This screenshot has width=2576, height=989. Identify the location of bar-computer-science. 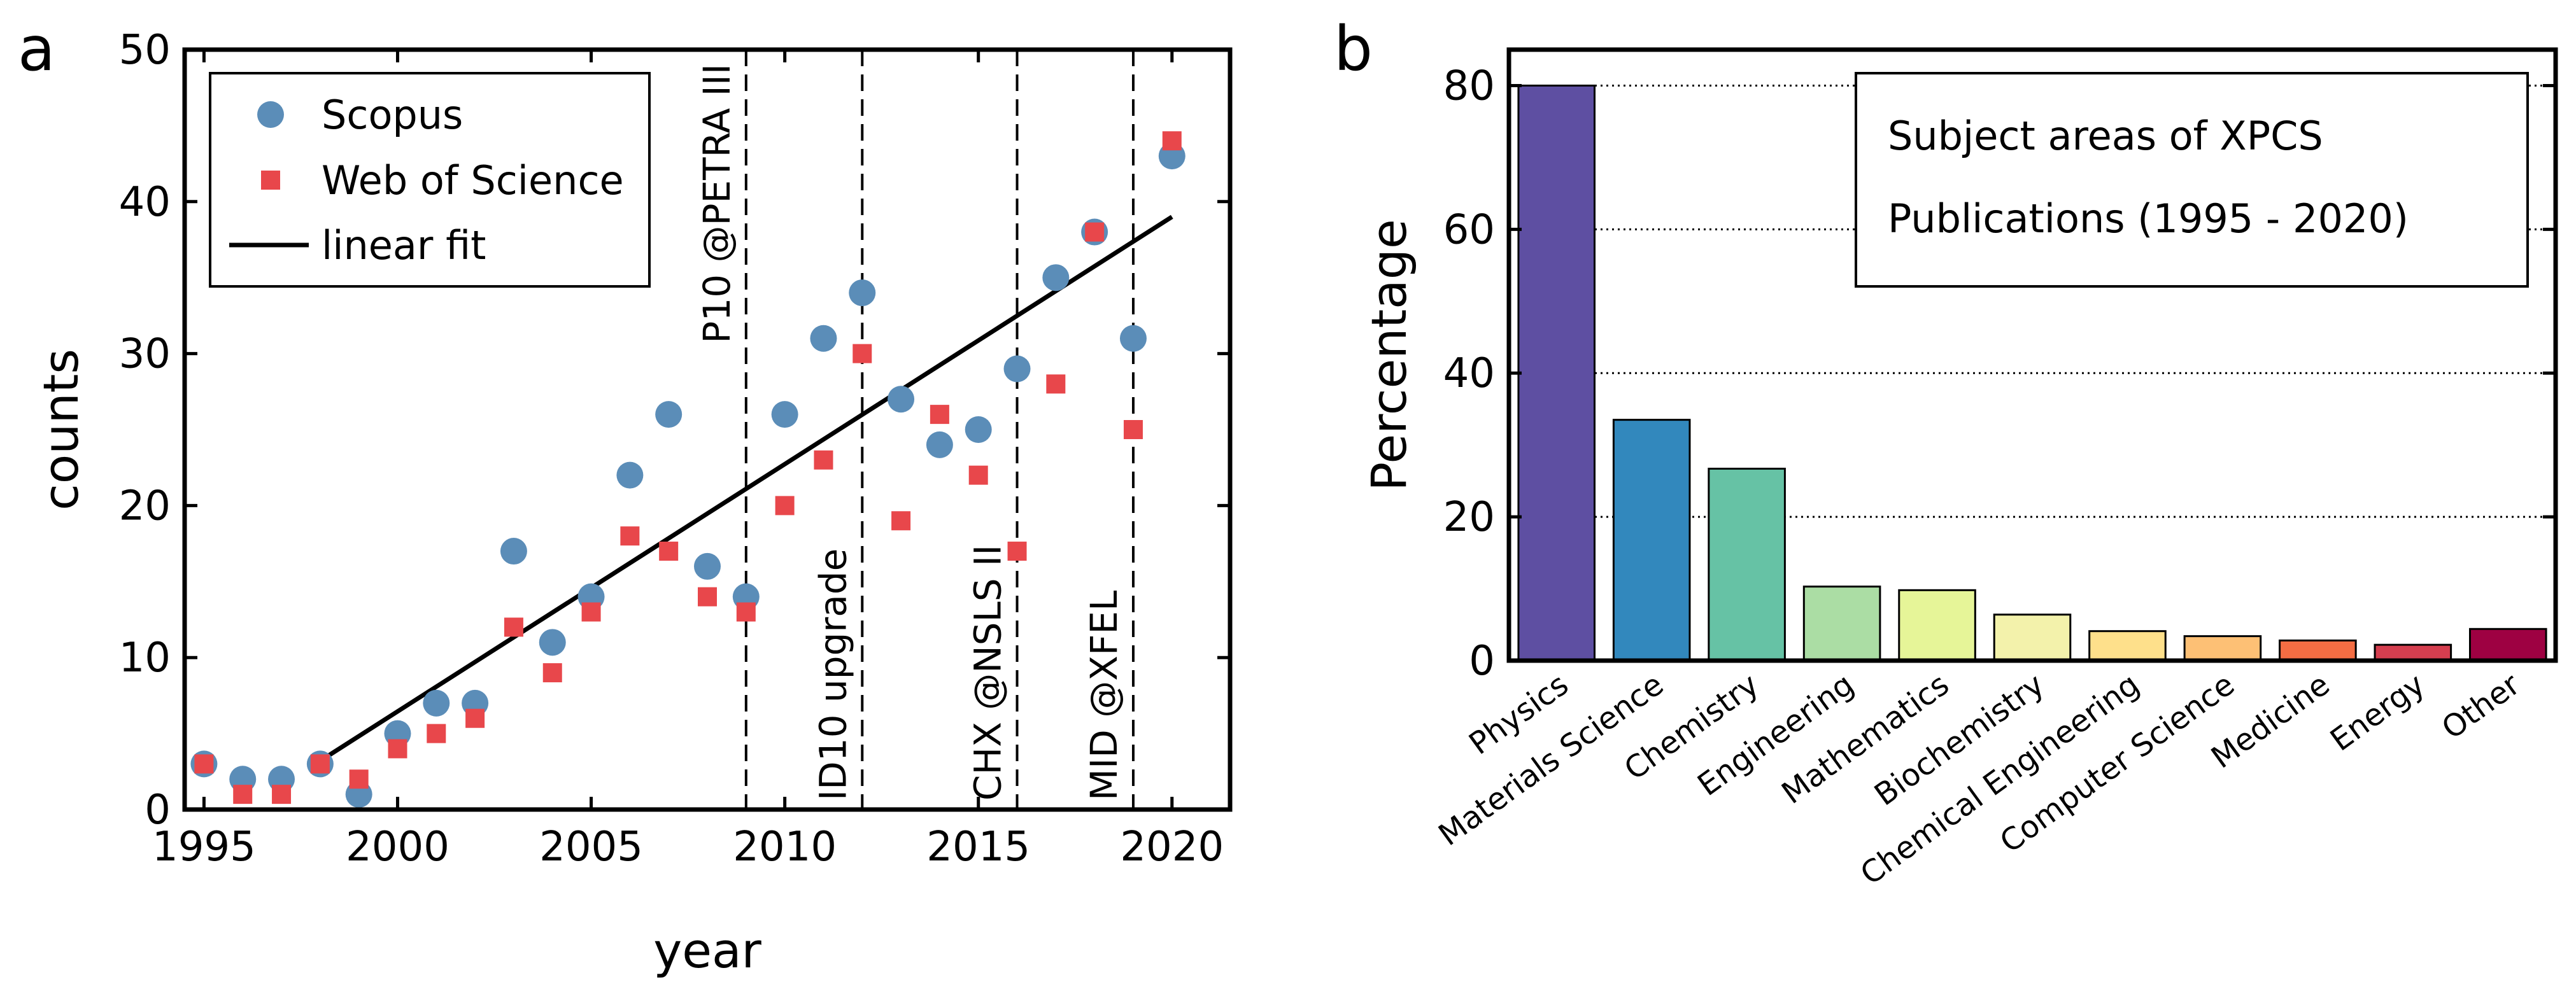
(2222, 648).